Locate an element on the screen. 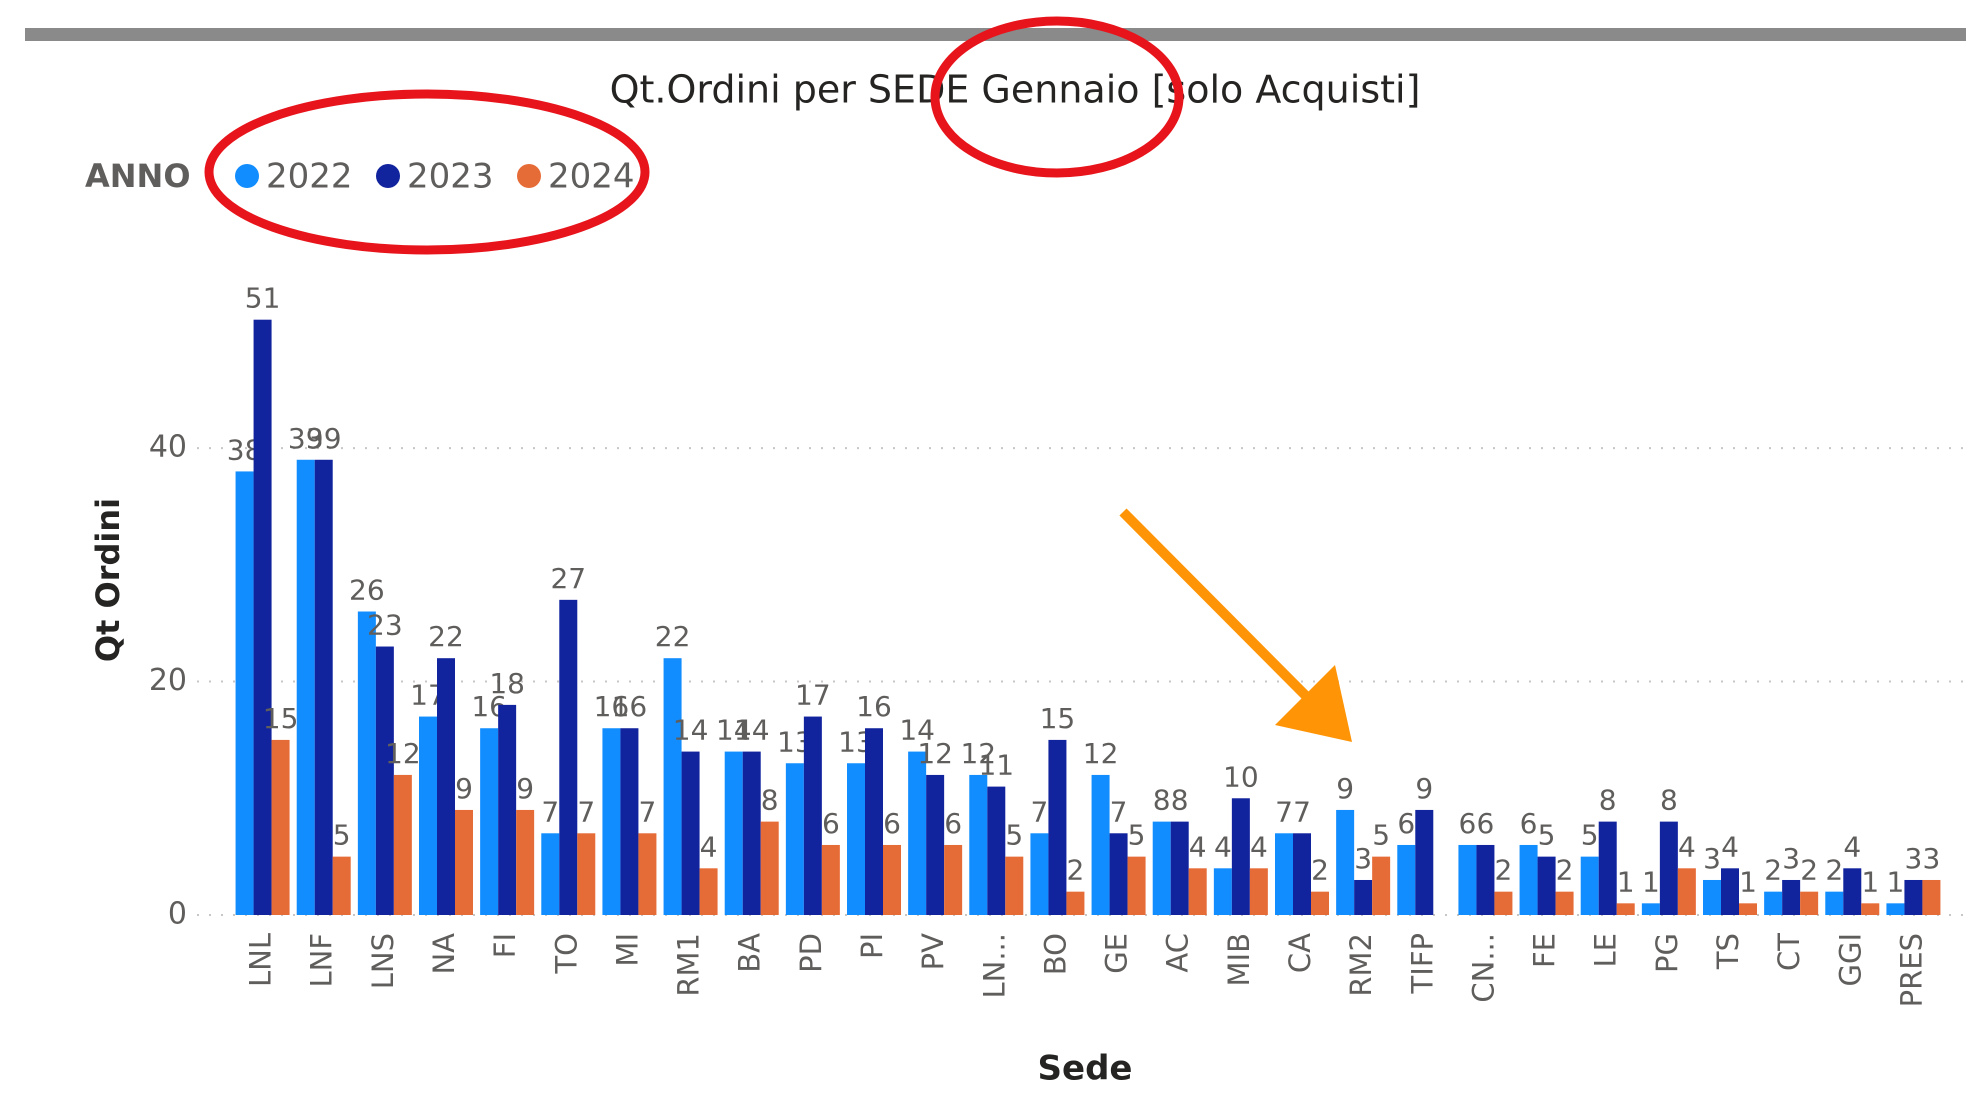  x-tick-label: CT is located at coordinates (1789, 952).